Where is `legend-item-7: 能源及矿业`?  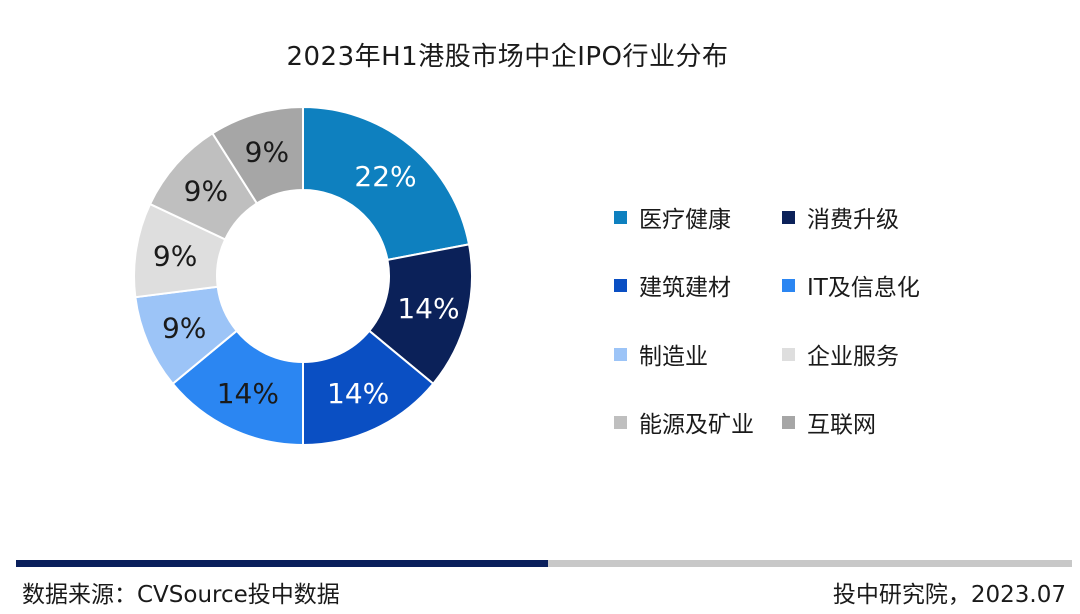 legend-item-7: 能源及矿业 is located at coordinates (684, 422).